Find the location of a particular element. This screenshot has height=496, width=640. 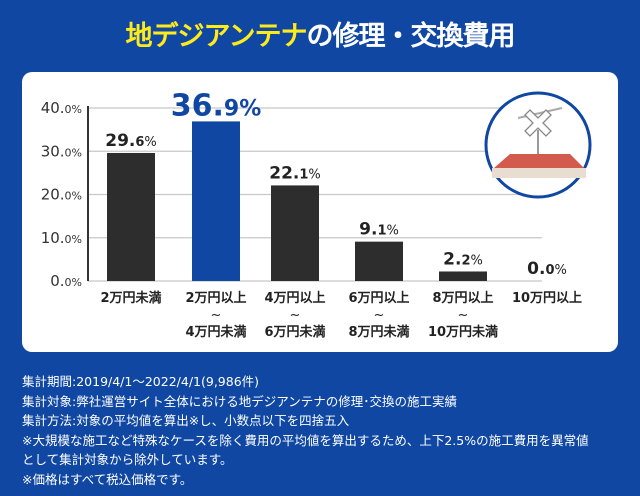

category-label: 8万円以上 is located at coordinates (462, 298).